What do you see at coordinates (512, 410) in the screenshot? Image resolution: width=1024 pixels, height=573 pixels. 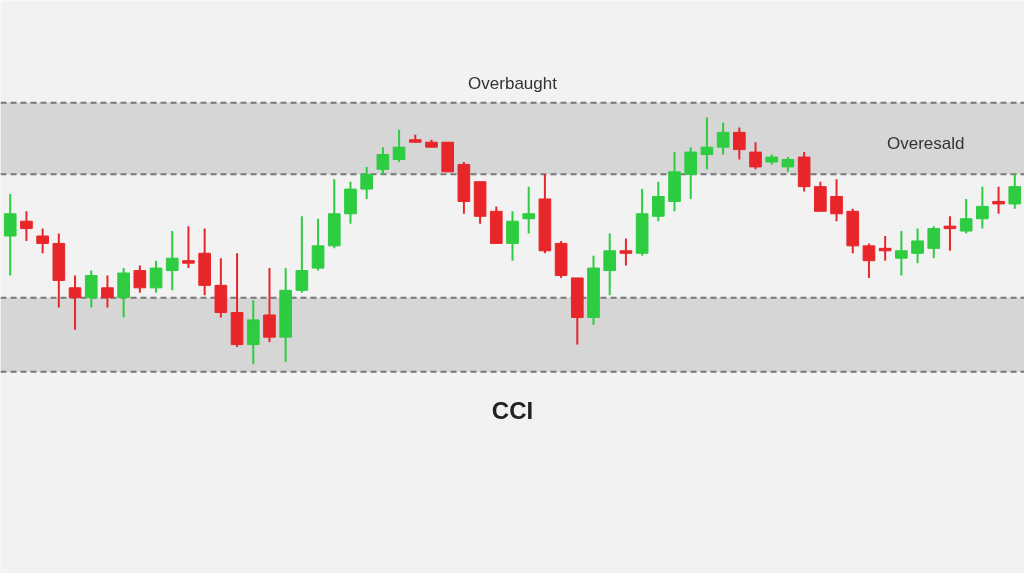 I see `x-axis-title: CCI` at bounding box center [512, 410].